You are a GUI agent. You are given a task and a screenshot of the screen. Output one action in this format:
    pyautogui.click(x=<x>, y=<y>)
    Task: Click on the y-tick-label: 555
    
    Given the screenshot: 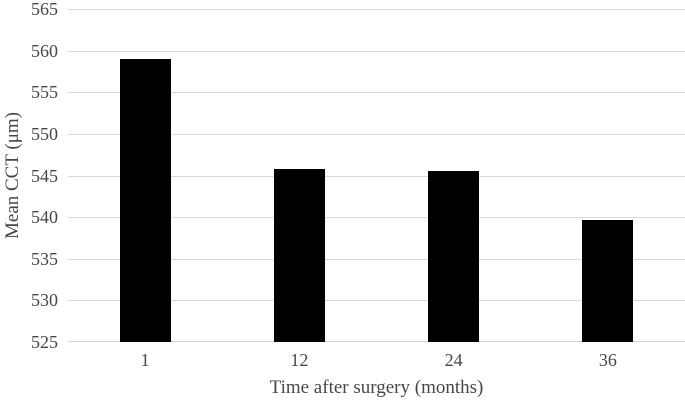 What is the action you would take?
    pyautogui.click(x=44, y=92)
    